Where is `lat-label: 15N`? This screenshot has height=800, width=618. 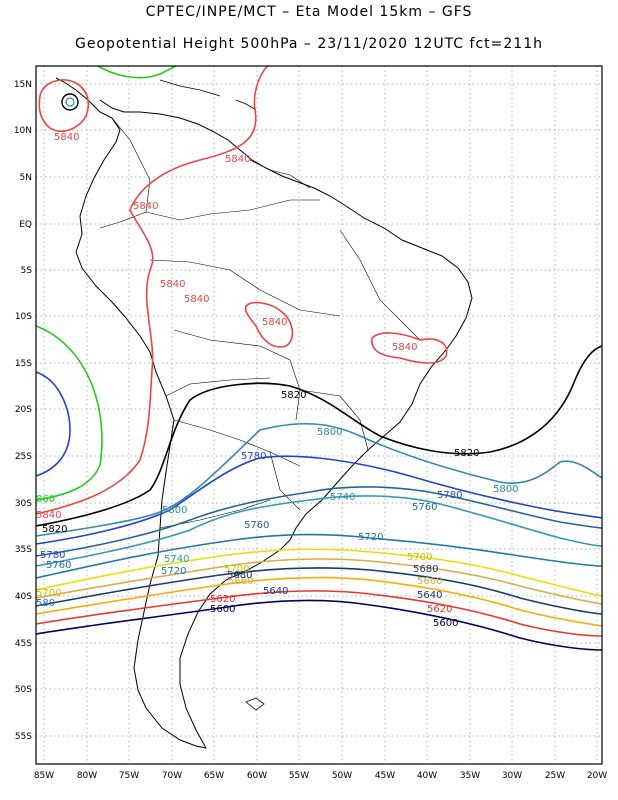 lat-label: 15N is located at coordinates (23, 85).